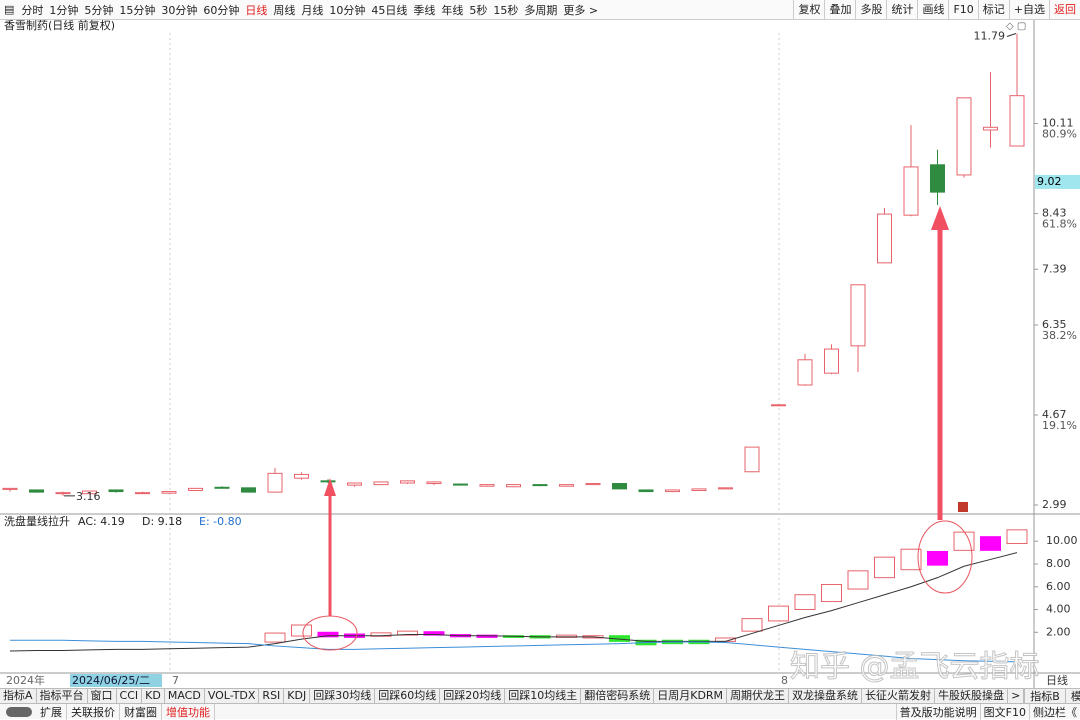 The height and width of the screenshot is (720, 1080). What do you see at coordinates (62, 696) in the screenshot?
I see `indicator-tab: 指标平台` at bounding box center [62, 696].